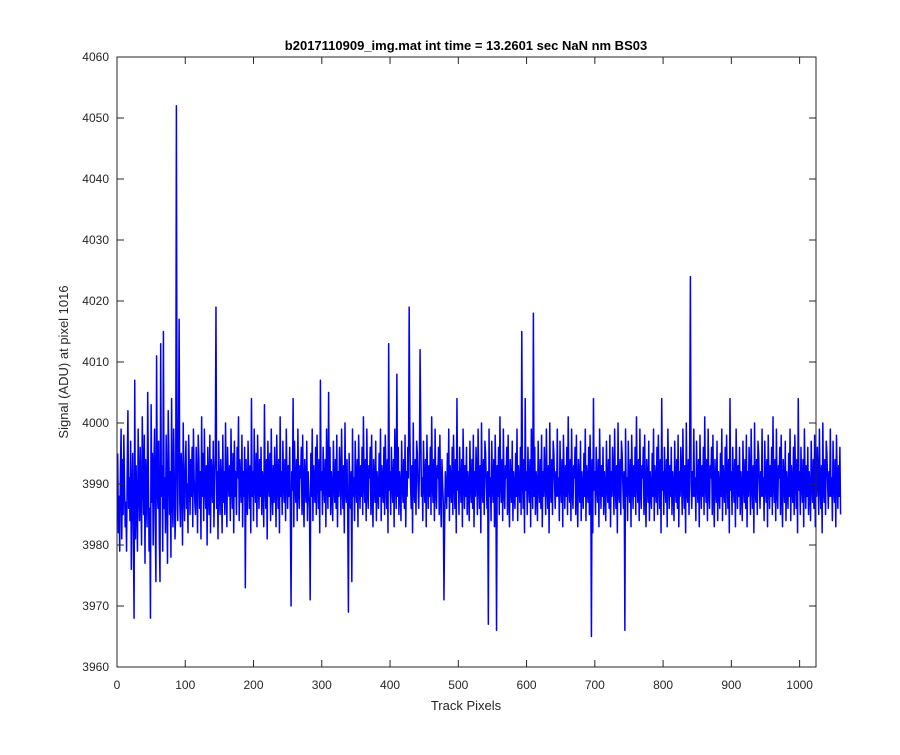  Describe the element at coordinates (95, 240) in the screenshot. I see `y-tick-label: 4030` at that location.